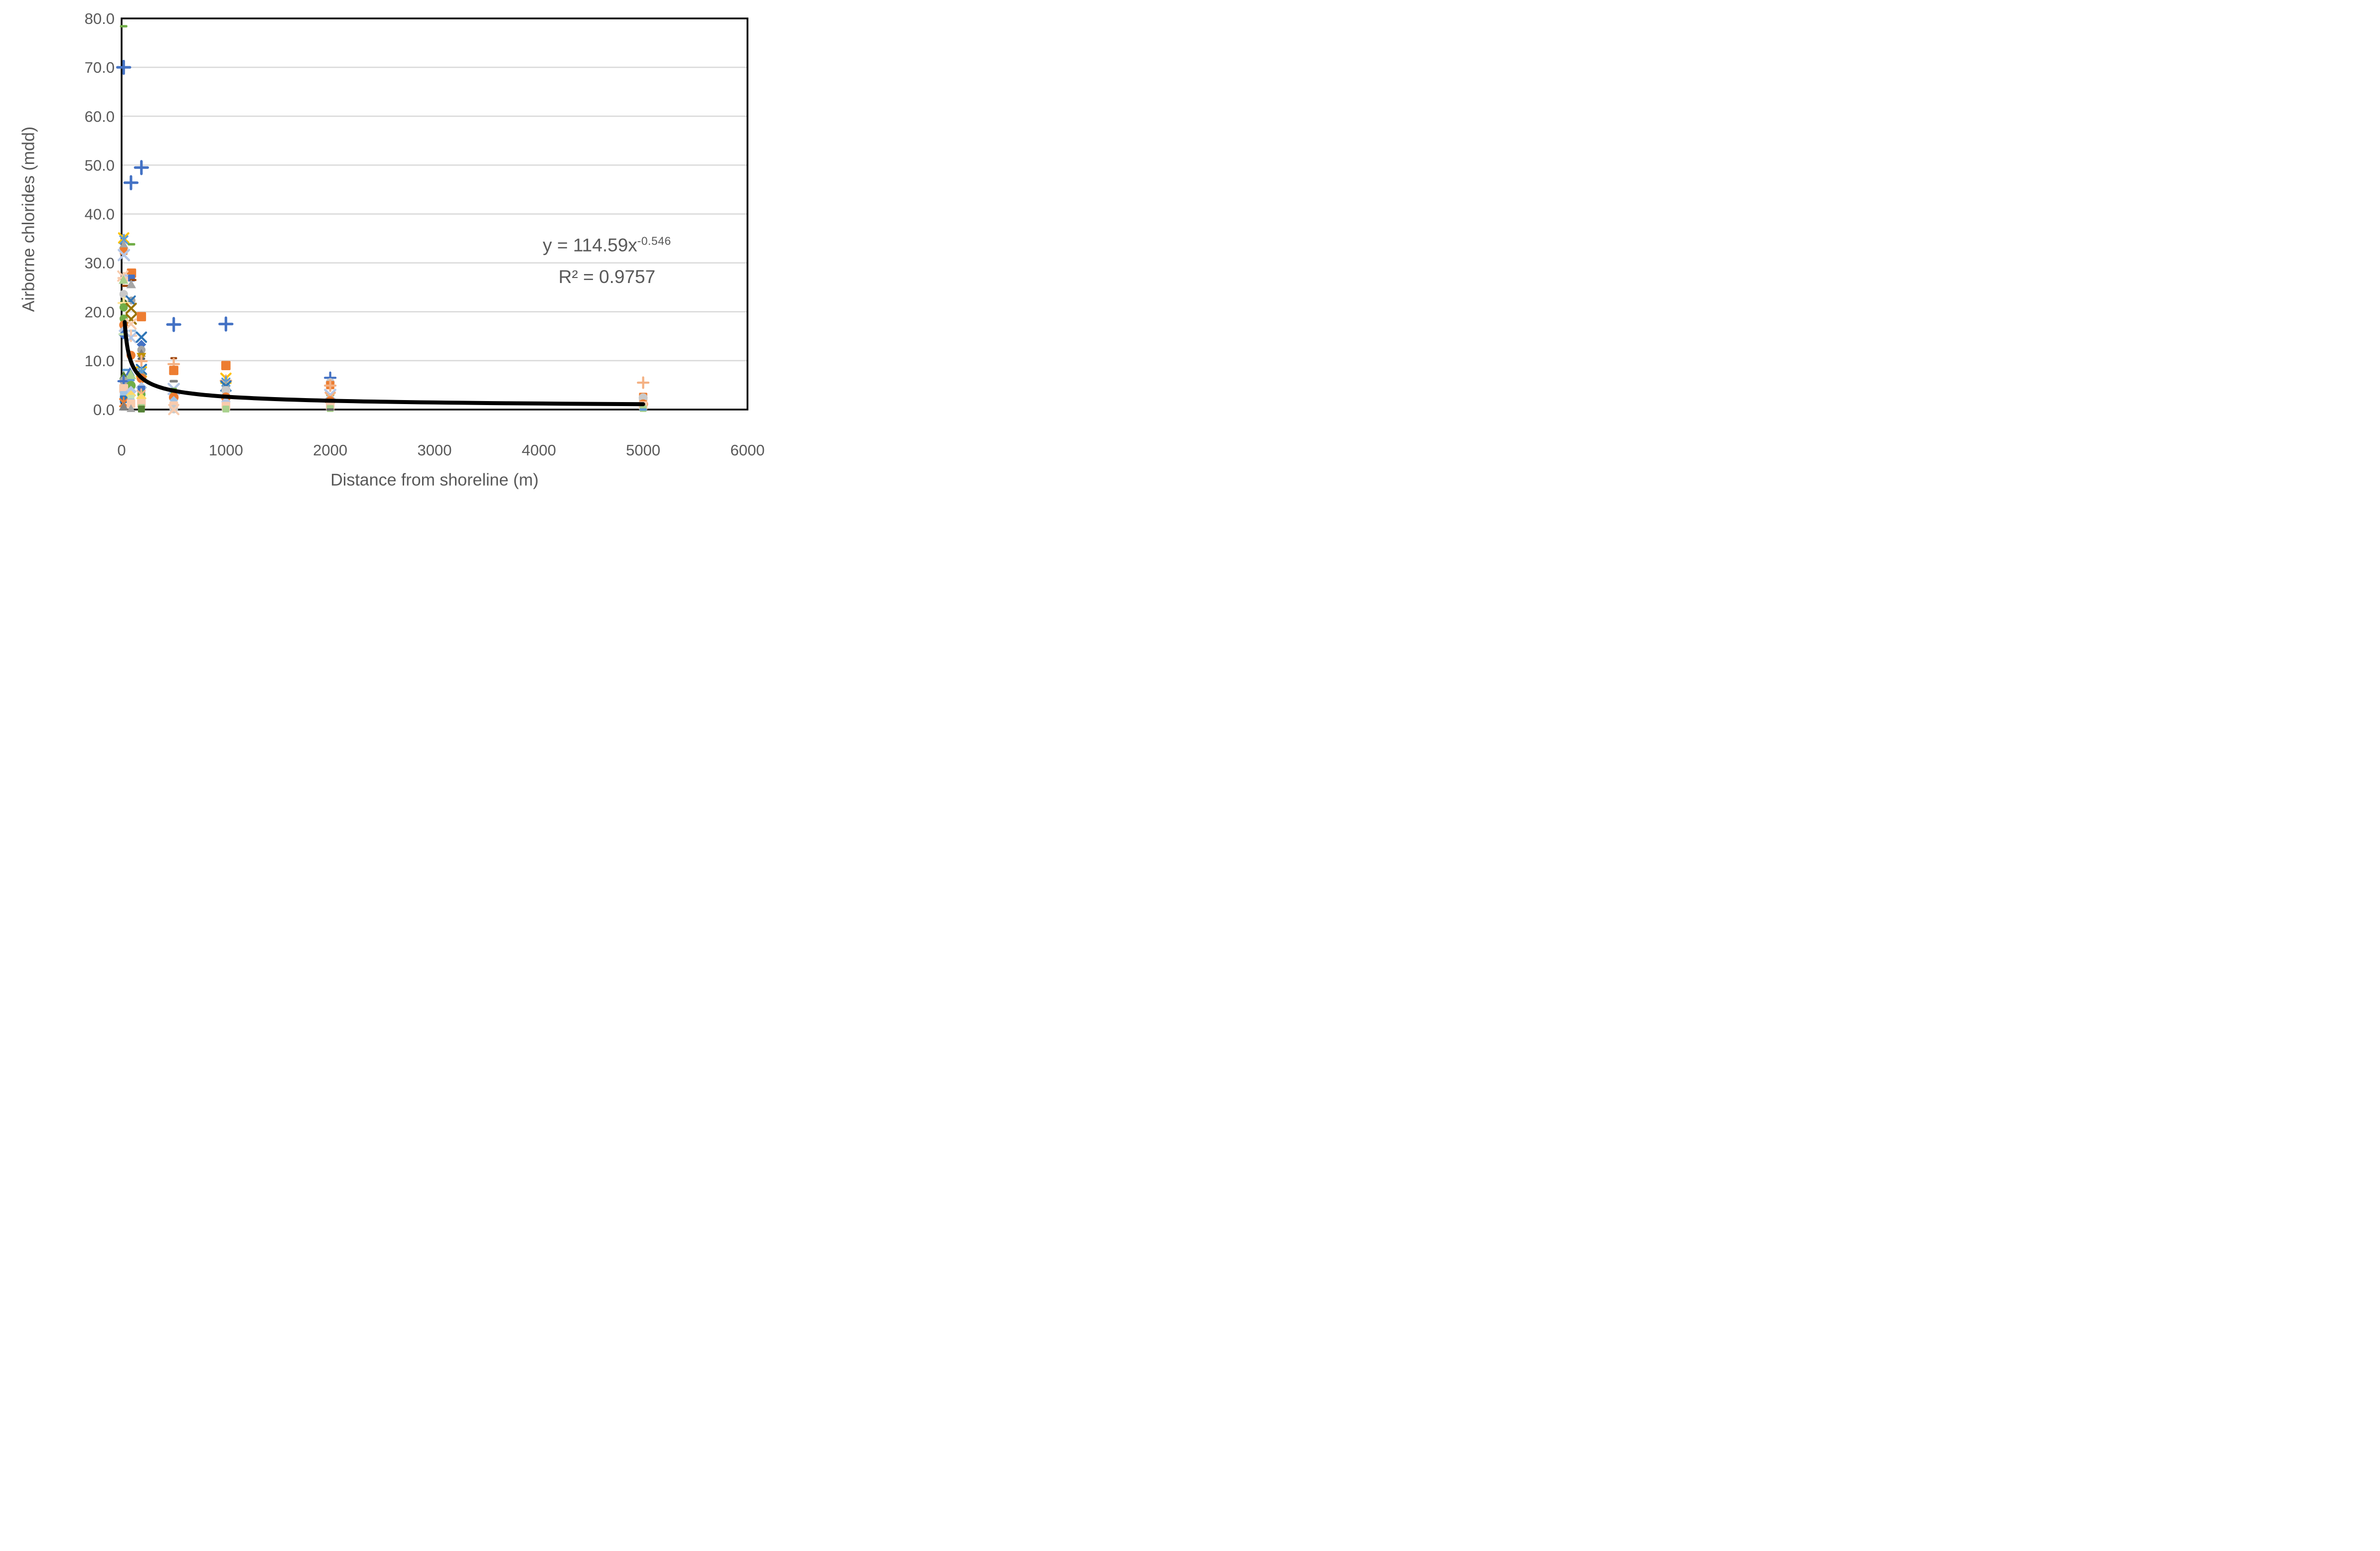 This screenshot has height=1551, width=2380. I want to click on y-tick-label: 70.0, so click(100, 67).